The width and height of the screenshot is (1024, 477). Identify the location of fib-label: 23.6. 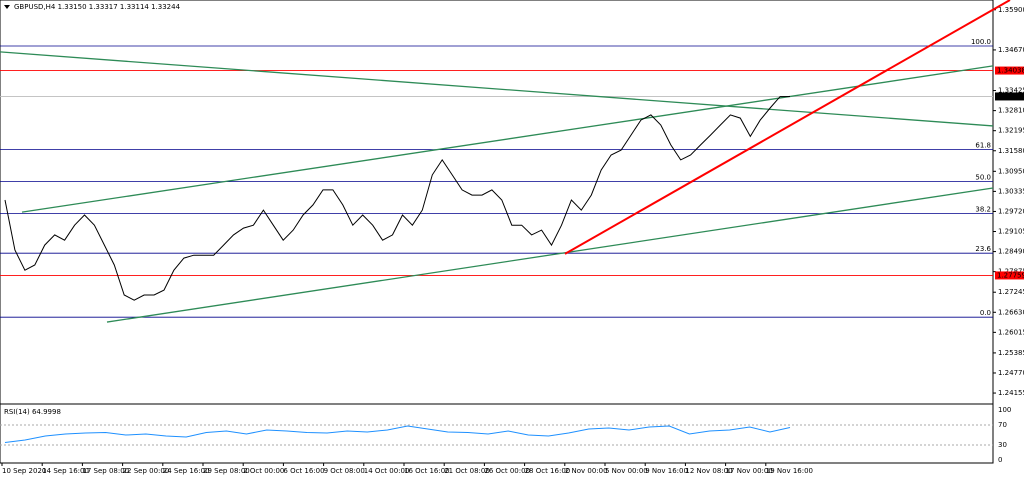
(983, 249).